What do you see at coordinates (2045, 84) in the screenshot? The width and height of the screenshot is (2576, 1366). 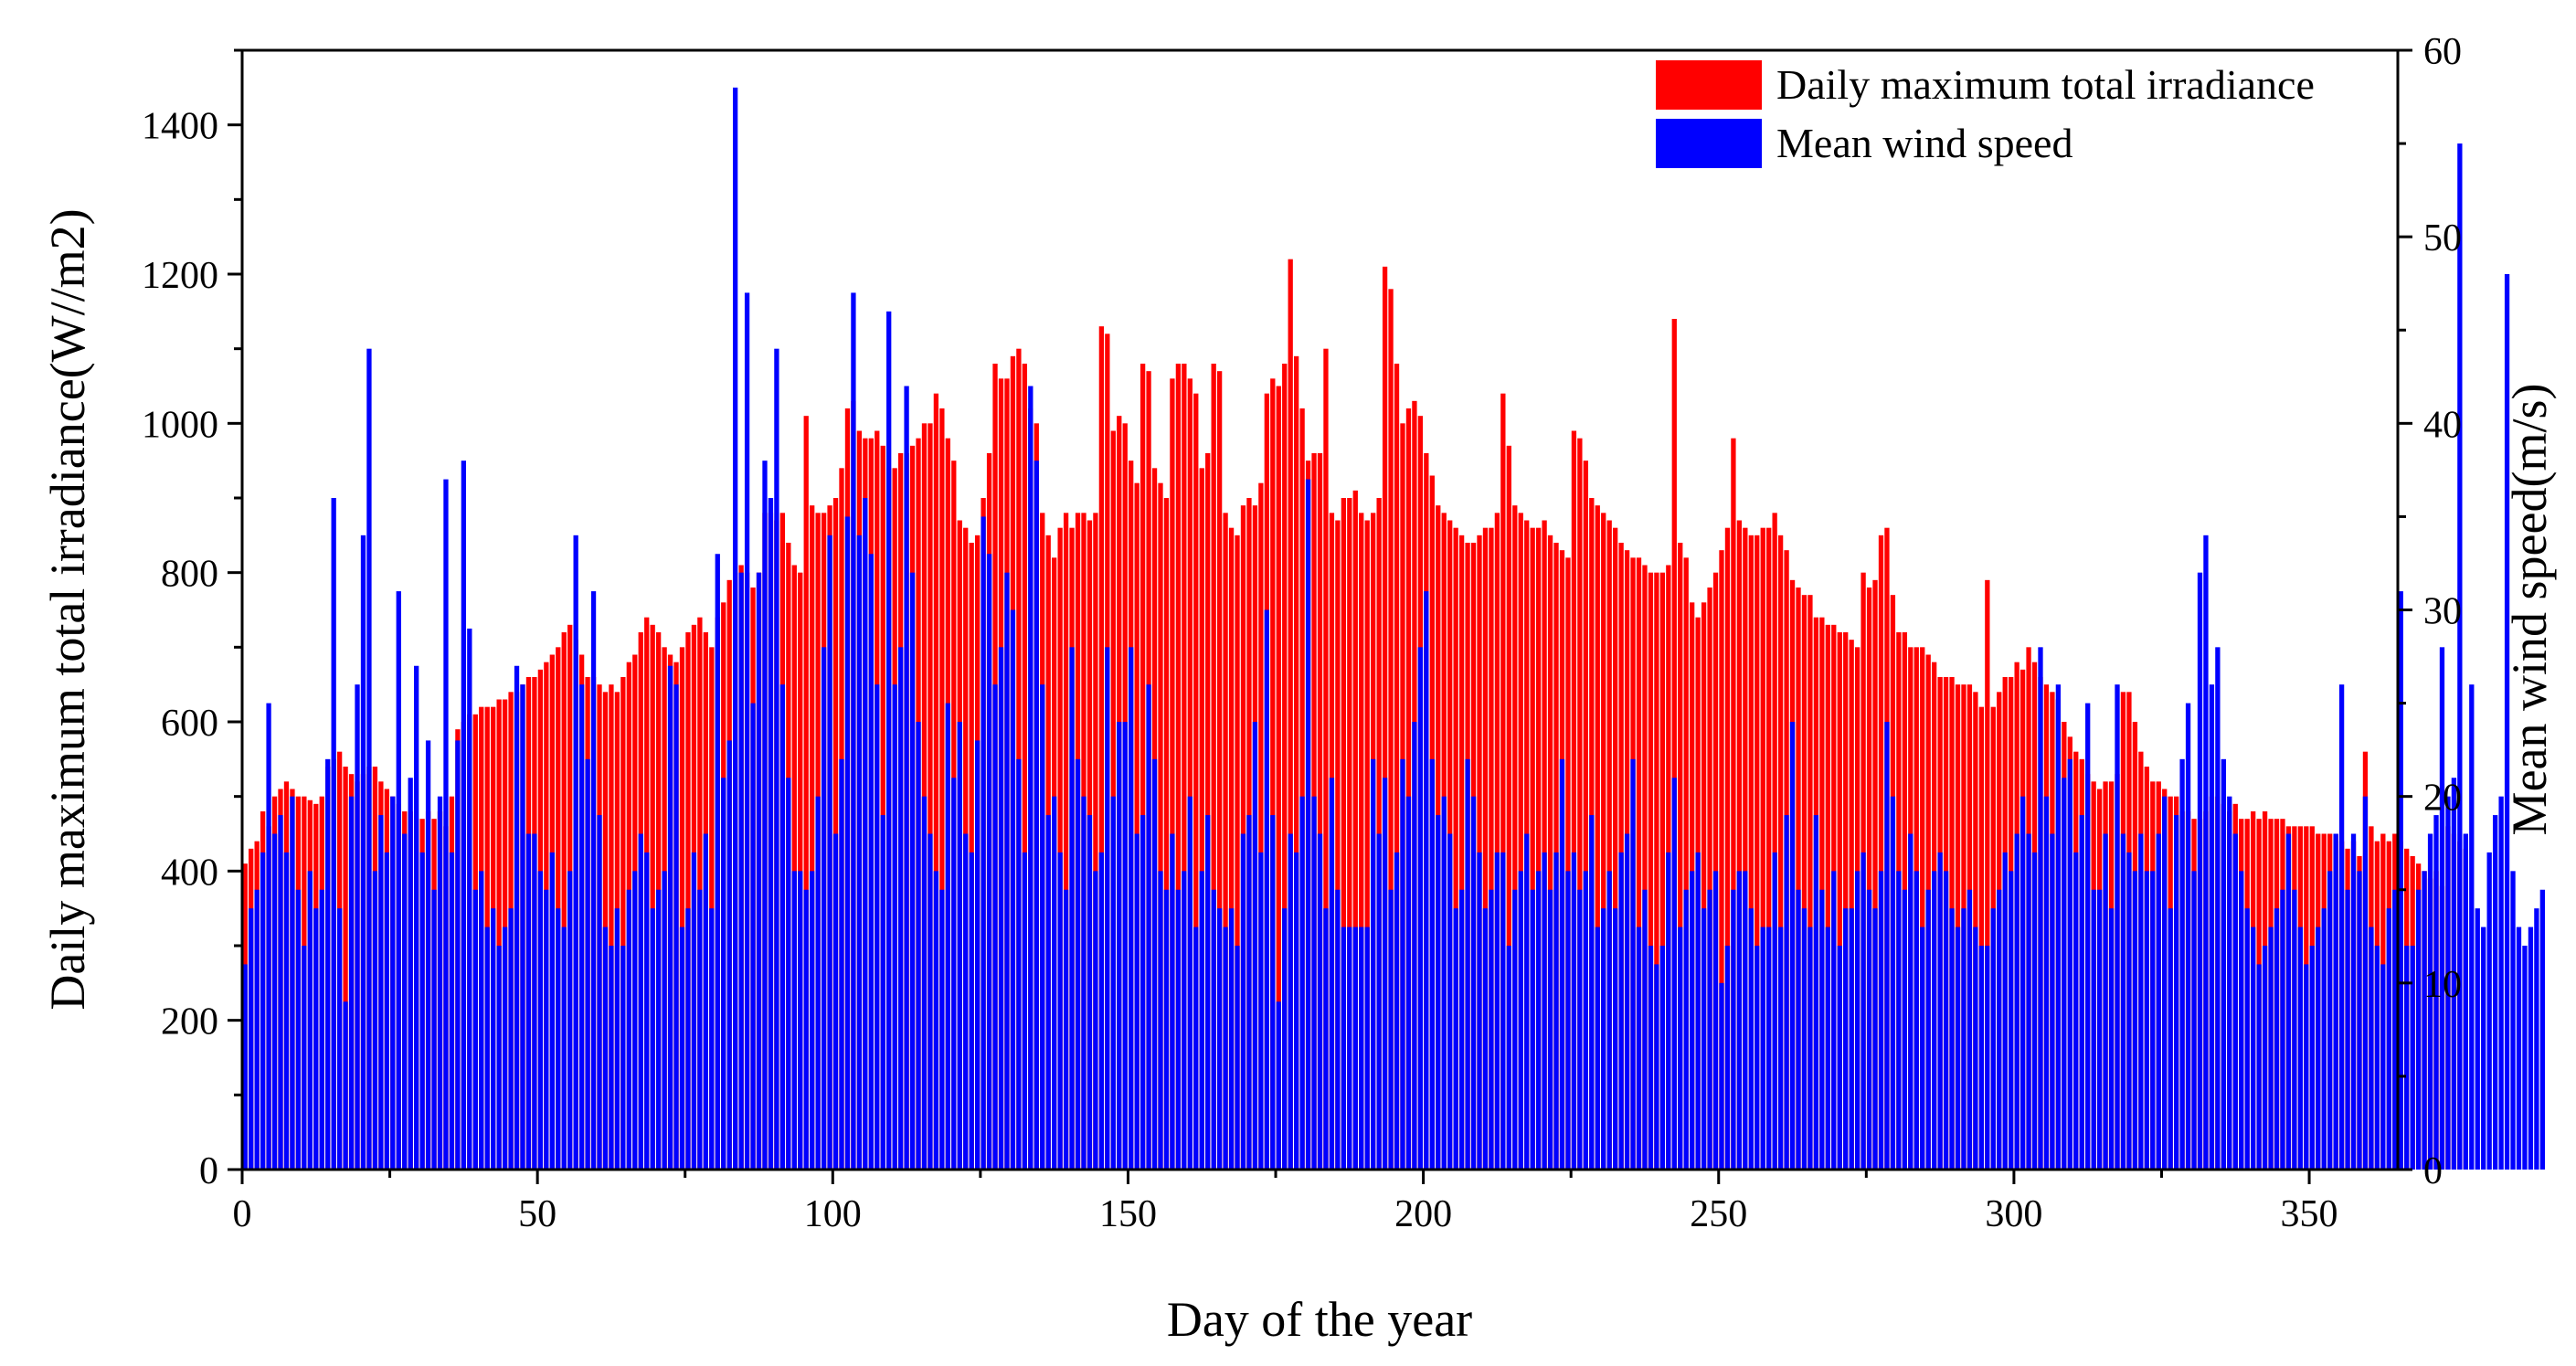 I see `legend-label-irradiance: Daily maximum total irradiance` at bounding box center [2045, 84].